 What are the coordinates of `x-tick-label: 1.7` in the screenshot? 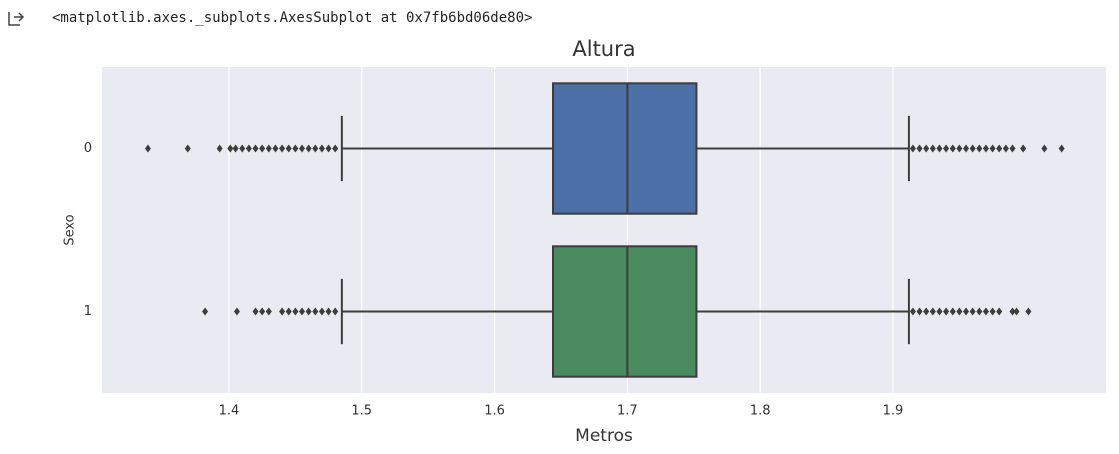 It's located at (627, 411).